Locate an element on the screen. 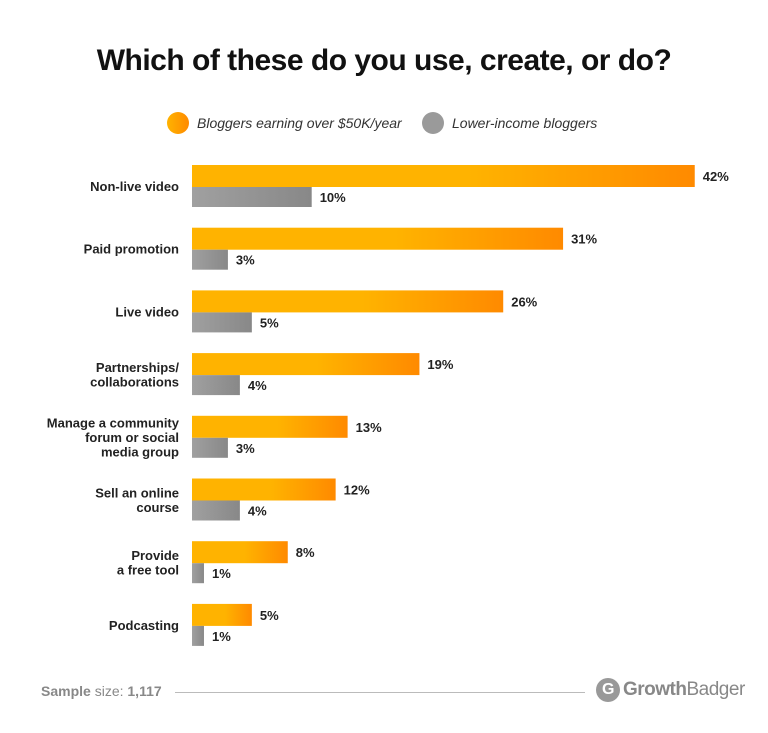  data-label: 8% is located at coordinates (305, 552).